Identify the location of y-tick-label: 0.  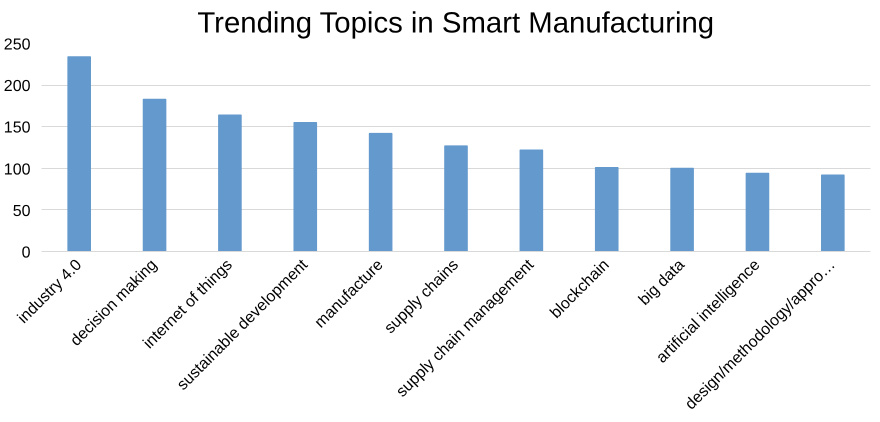
(26, 253).